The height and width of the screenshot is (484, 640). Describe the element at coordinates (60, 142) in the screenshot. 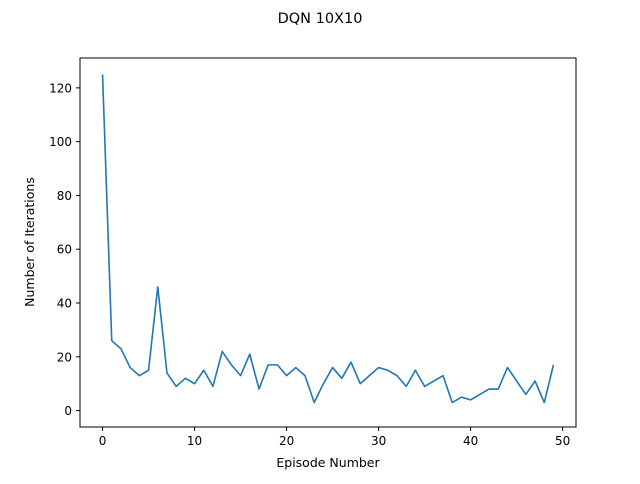

I see `y-tick-label: 100` at that location.